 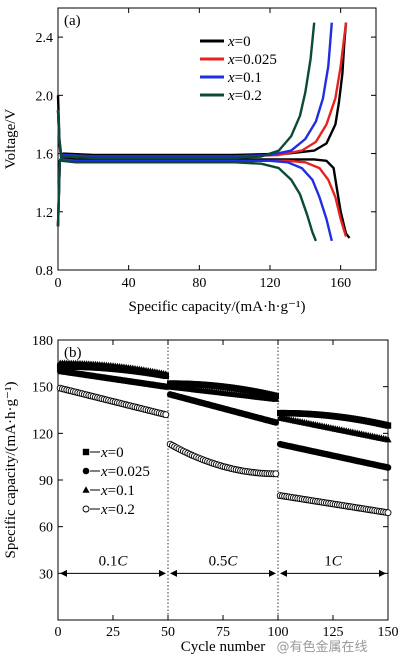 I want to click on panel-b-y-tick-label: 60, so click(x=46, y=528).